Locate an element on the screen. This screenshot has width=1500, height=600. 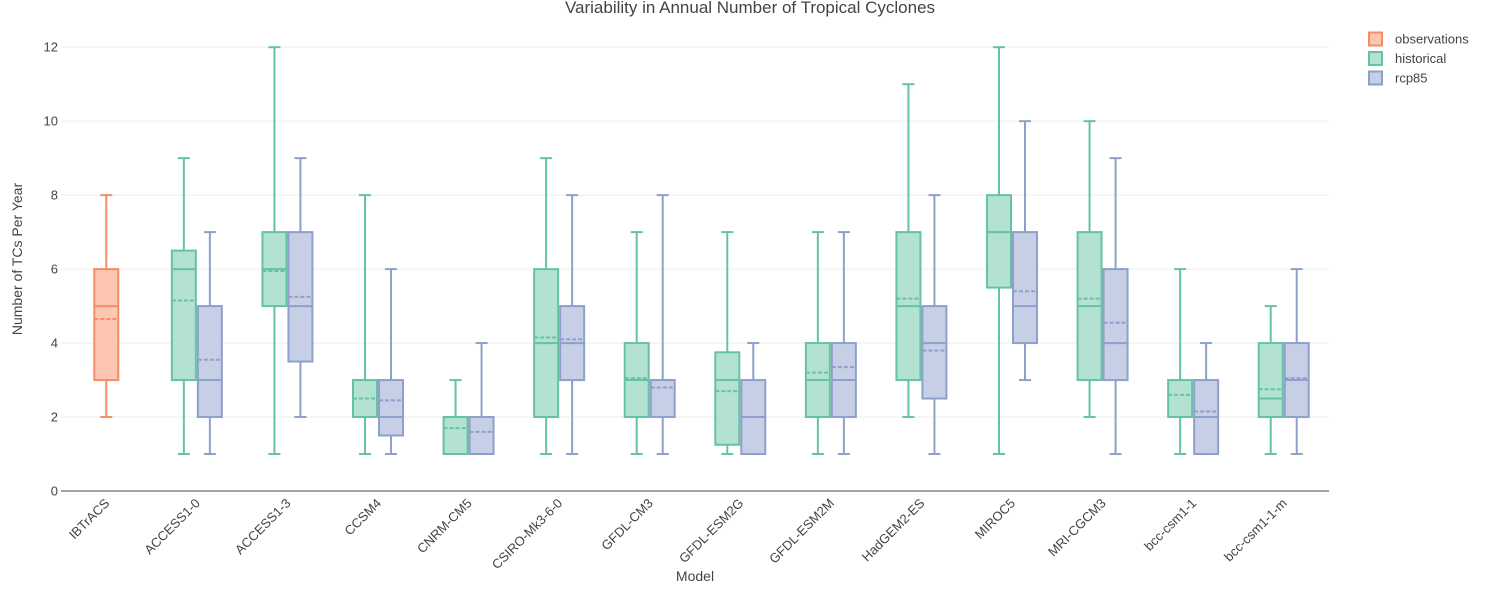
legend-label: observations is located at coordinates (1432, 39).